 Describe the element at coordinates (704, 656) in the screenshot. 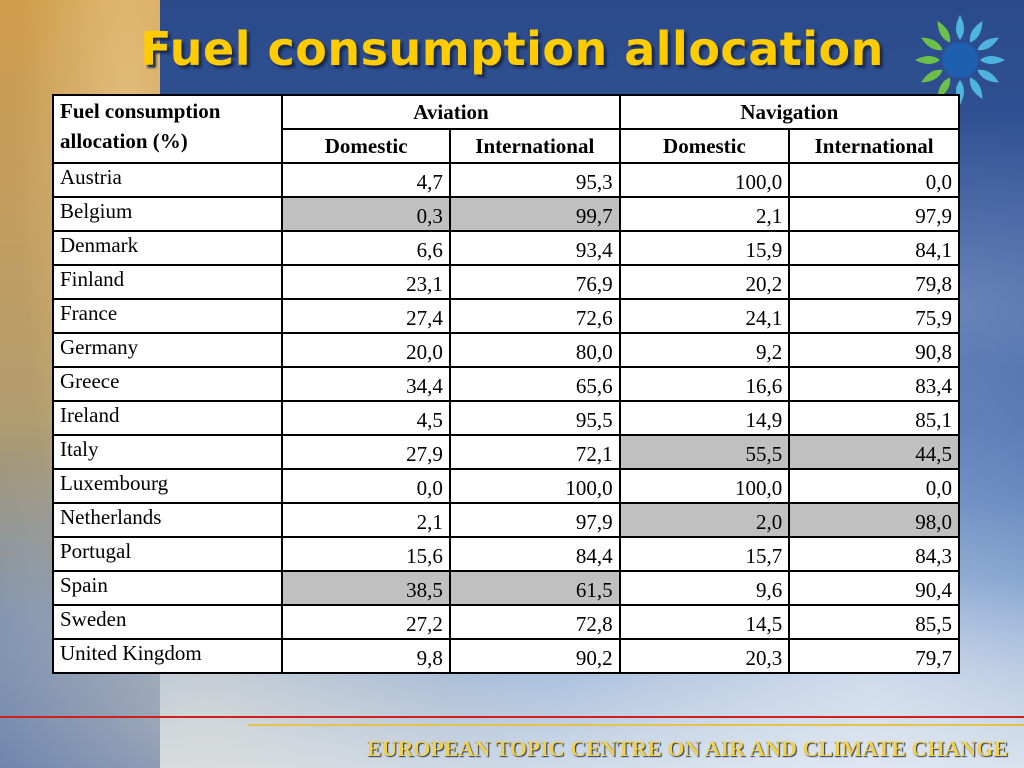

I see `value-cell: 20,3` at that location.